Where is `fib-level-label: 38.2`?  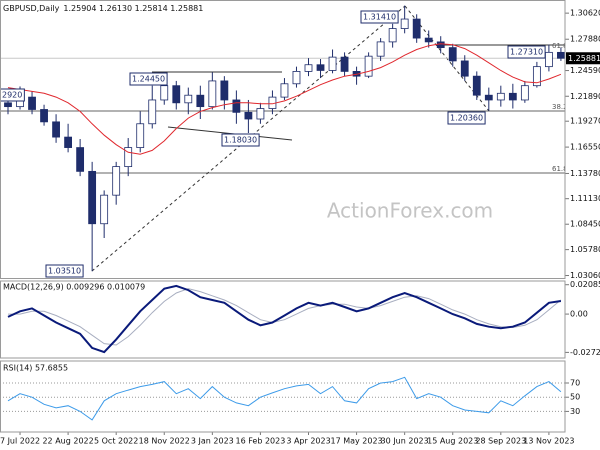 fib-level-label: 38.2 is located at coordinates (560, 107).